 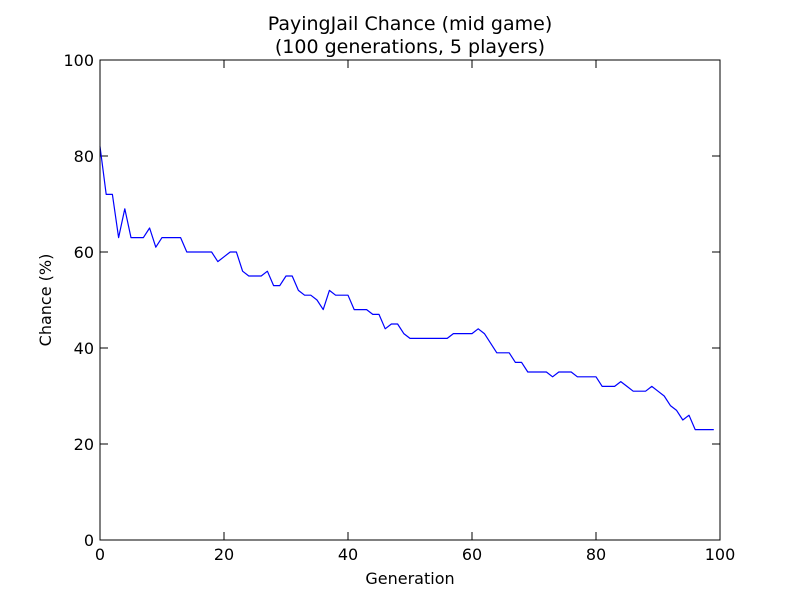 I want to click on chart-title: PayingJail Chance (mid game), so click(x=410, y=24).